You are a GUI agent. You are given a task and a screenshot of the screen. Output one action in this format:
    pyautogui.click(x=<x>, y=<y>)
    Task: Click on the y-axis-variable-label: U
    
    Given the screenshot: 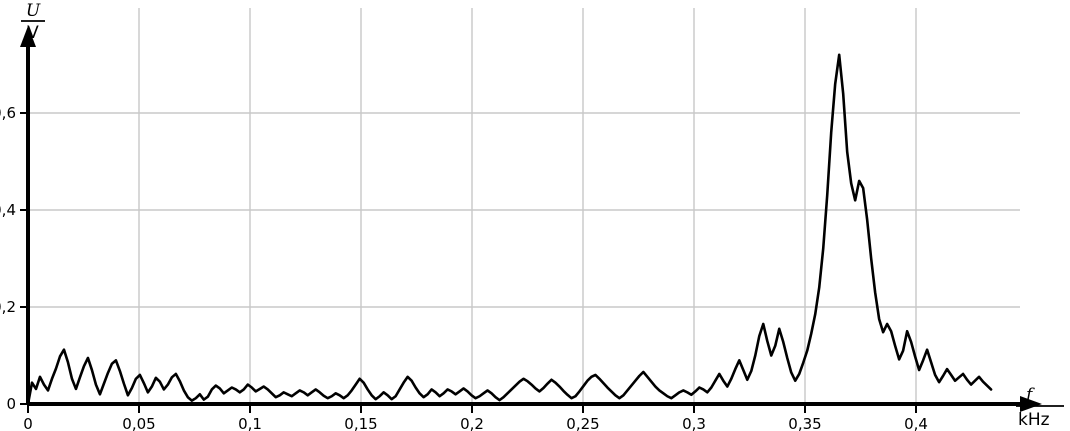 What is the action you would take?
    pyautogui.click(x=33, y=11)
    